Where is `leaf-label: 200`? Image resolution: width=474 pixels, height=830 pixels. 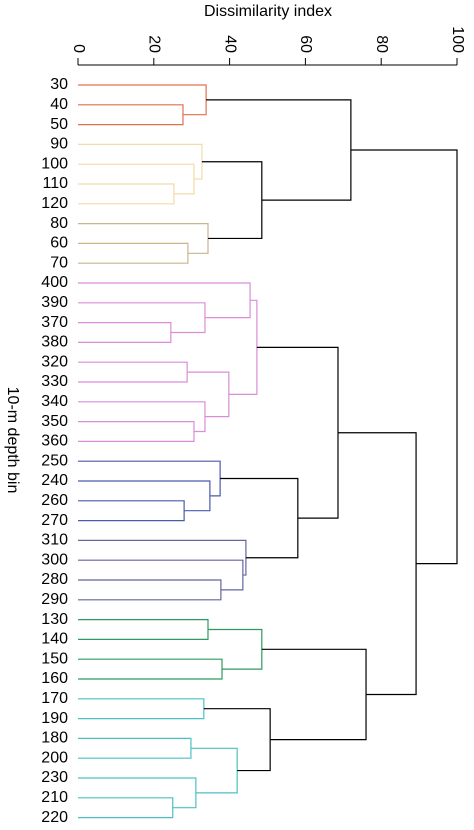
leaf-label: 200 is located at coordinates (54, 757).